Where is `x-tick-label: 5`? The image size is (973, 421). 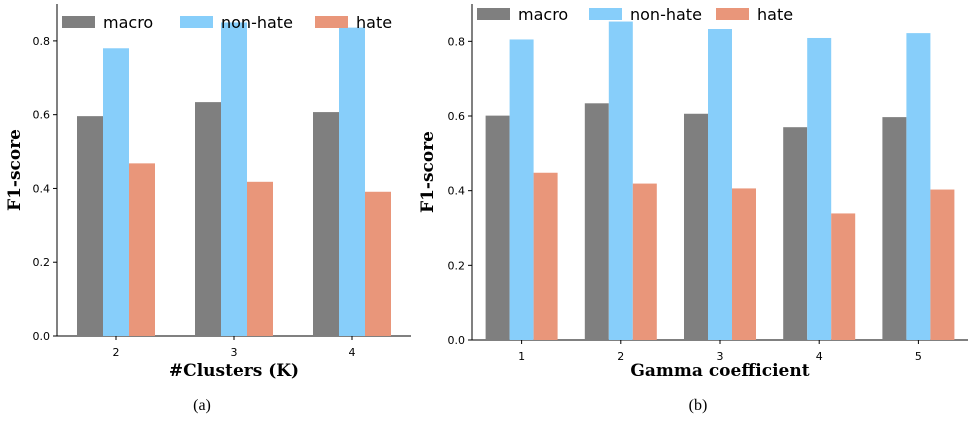
x-tick-label: 5 is located at coordinates (918, 356).